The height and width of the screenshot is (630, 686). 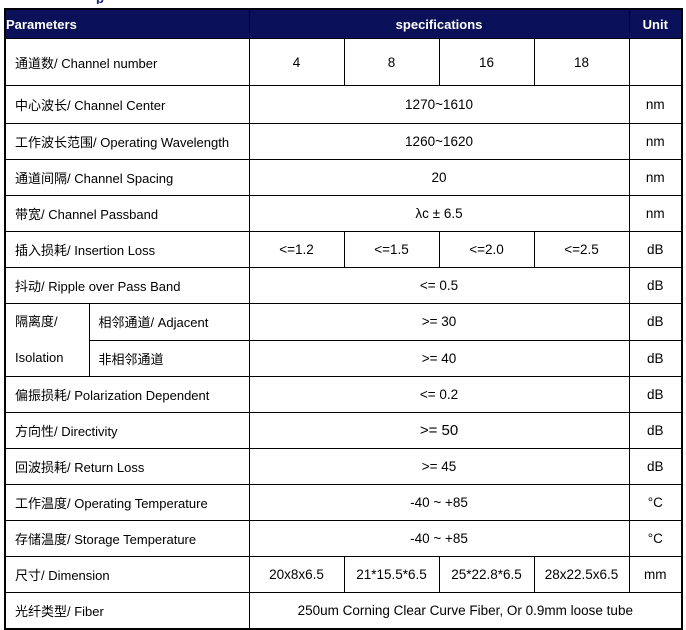 I want to click on table-row: 通道数/ Channel number 4 8 16 18, so click(x=343, y=62).